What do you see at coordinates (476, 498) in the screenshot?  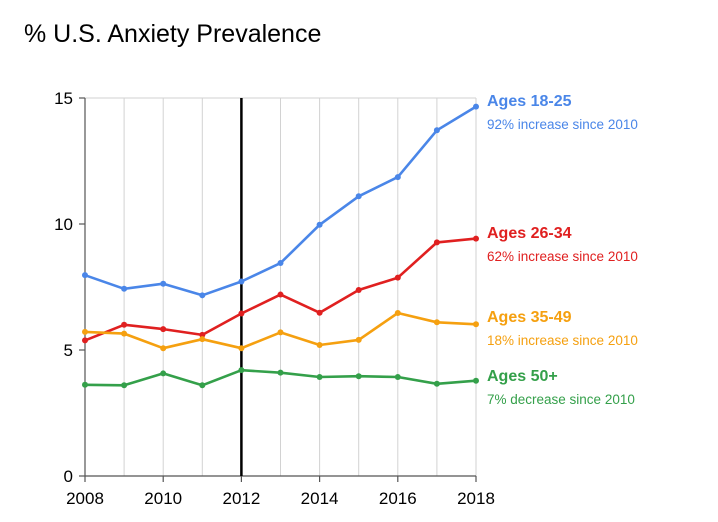 I see `x-tick-label: 2018` at bounding box center [476, 498].